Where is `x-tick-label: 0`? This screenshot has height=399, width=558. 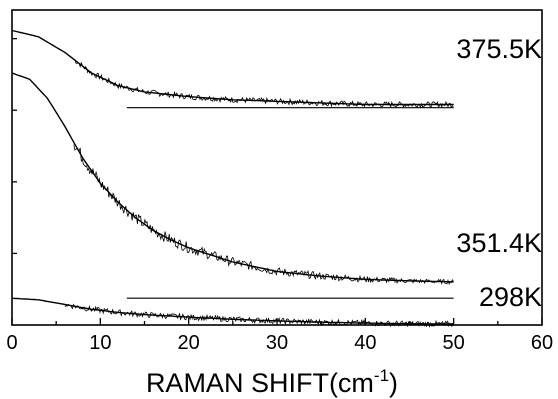 x-tick-label: 0 is located at coordinates (11, 343).